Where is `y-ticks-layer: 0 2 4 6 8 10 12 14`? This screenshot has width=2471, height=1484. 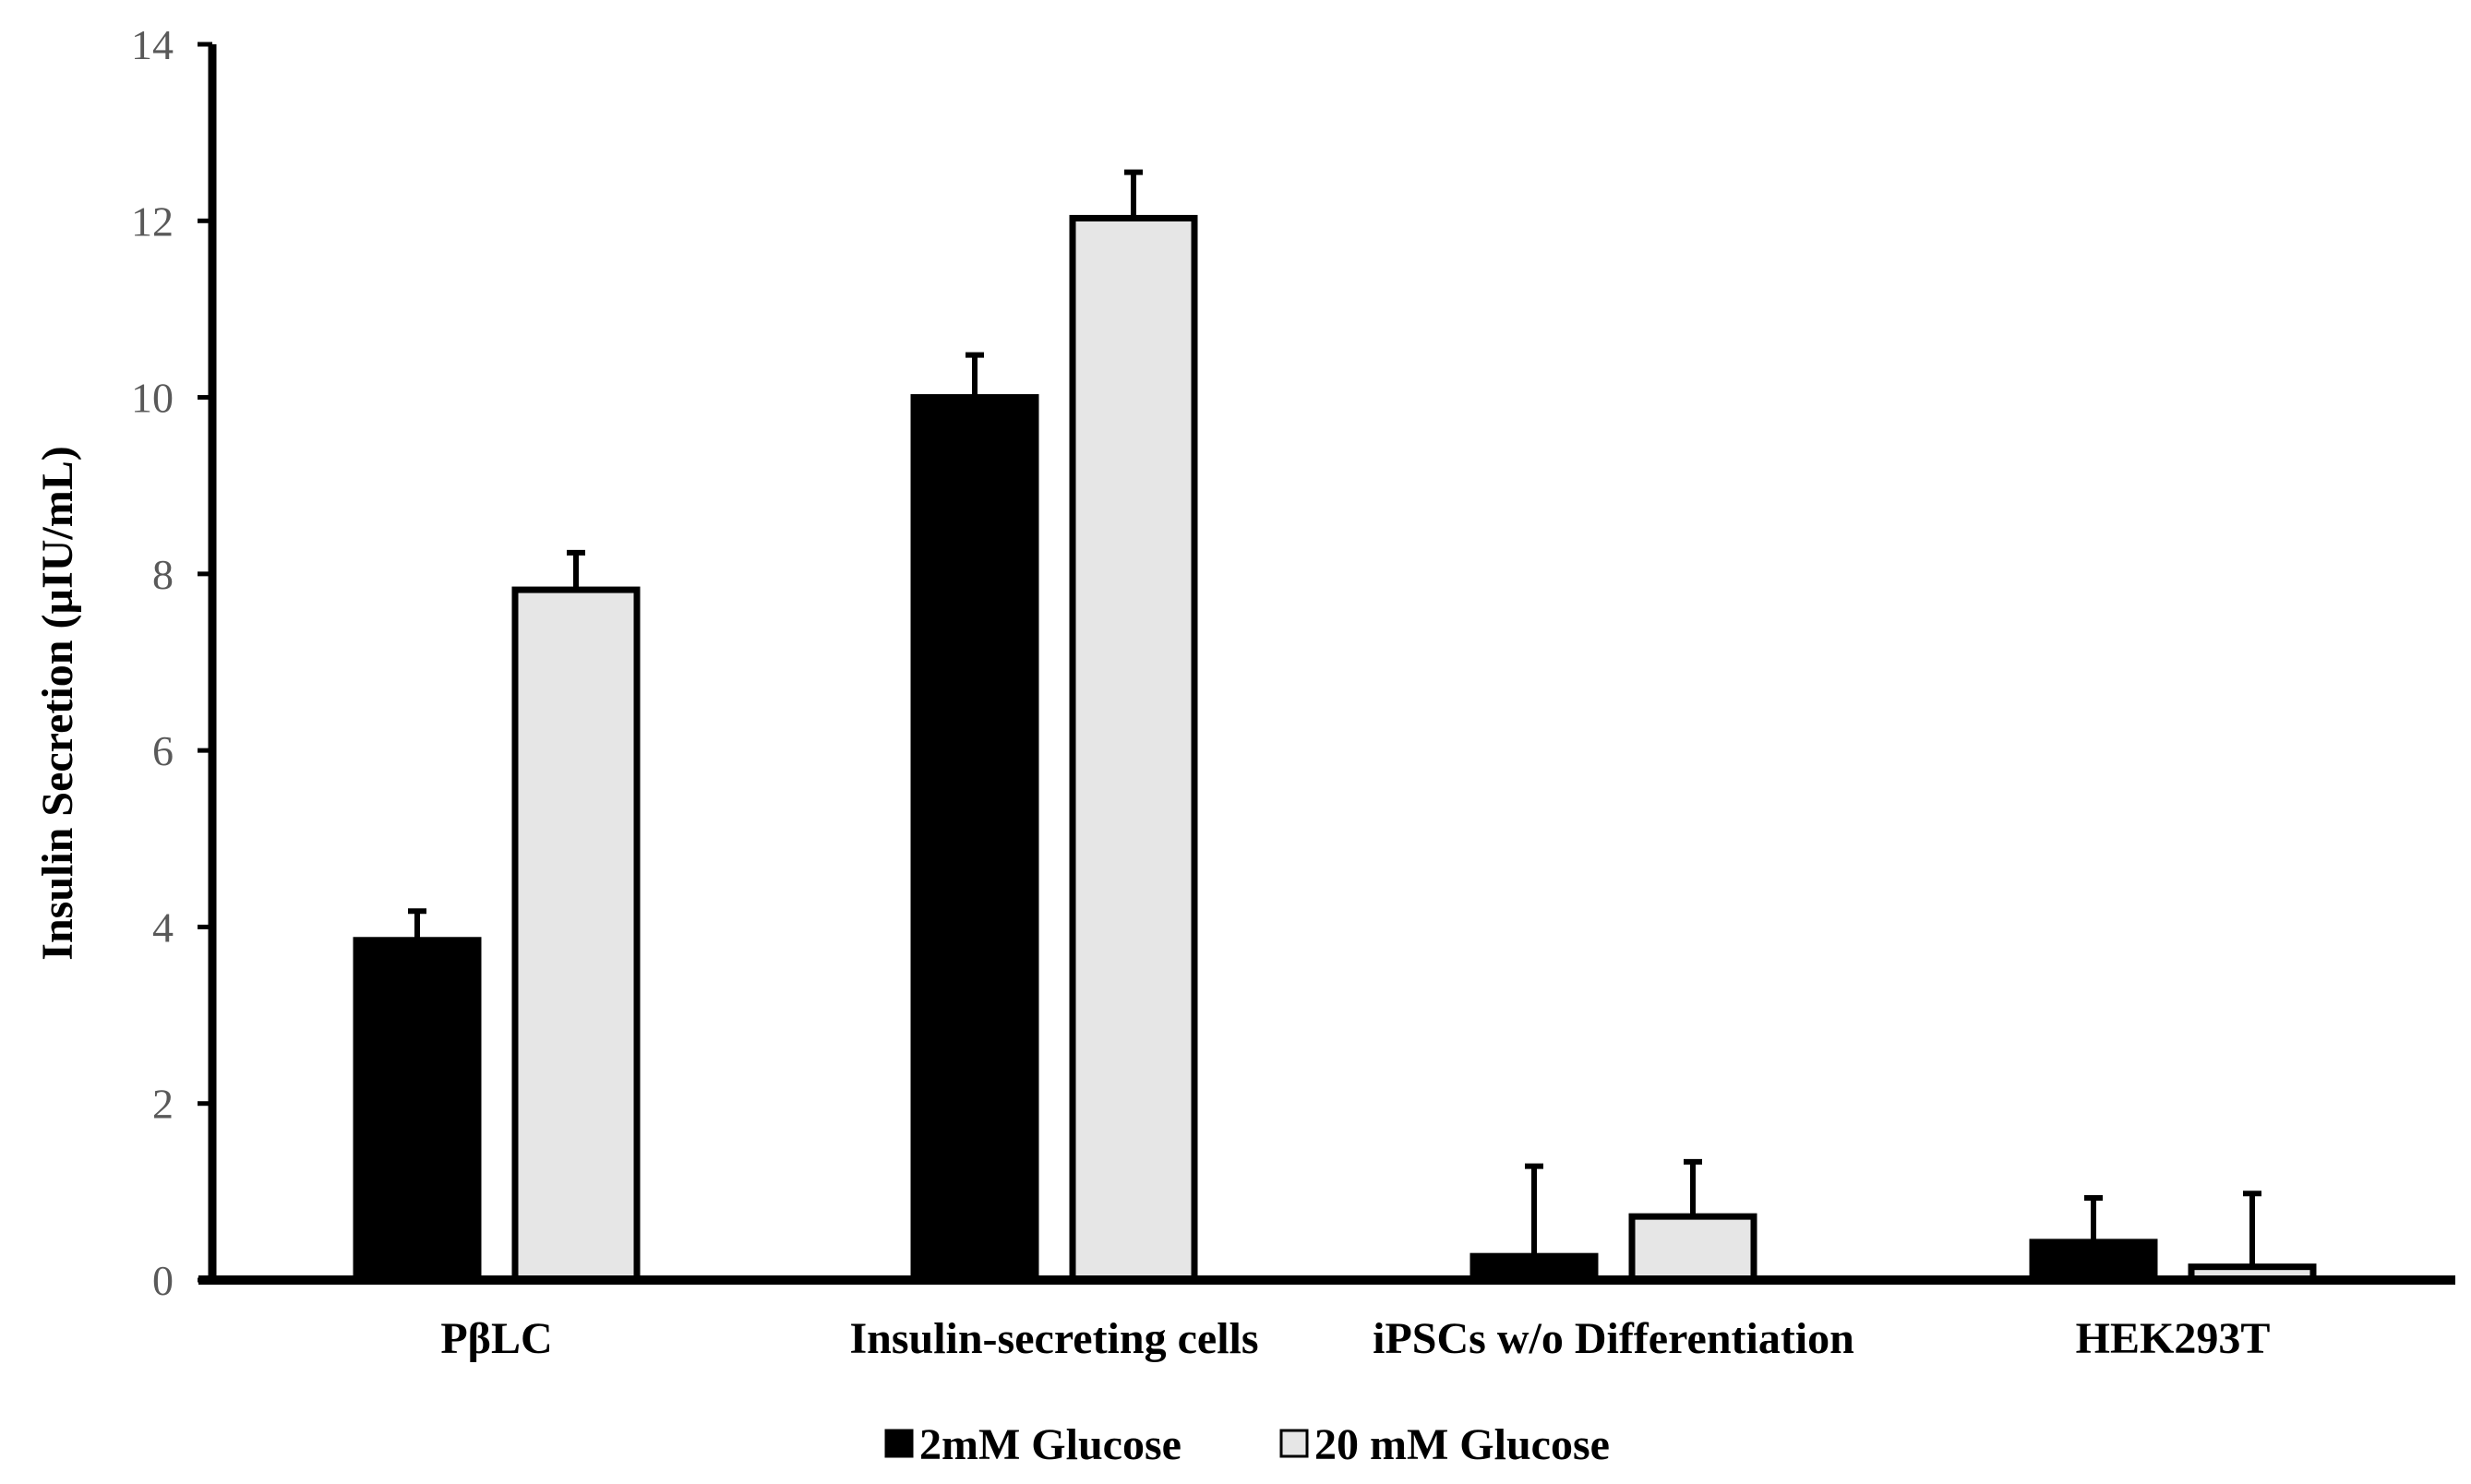 y-ticks-layer: 0 2 4 6 8 10 12 14 is located at coordinates (171, 662).